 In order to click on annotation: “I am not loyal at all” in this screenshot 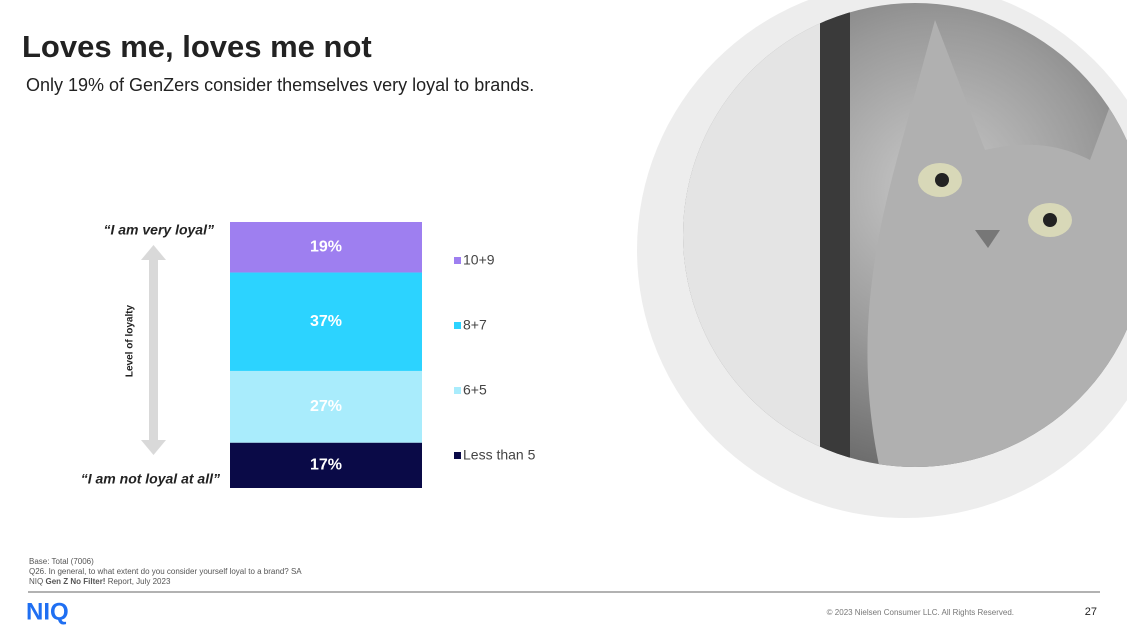, I will do `click(150, 479)`.